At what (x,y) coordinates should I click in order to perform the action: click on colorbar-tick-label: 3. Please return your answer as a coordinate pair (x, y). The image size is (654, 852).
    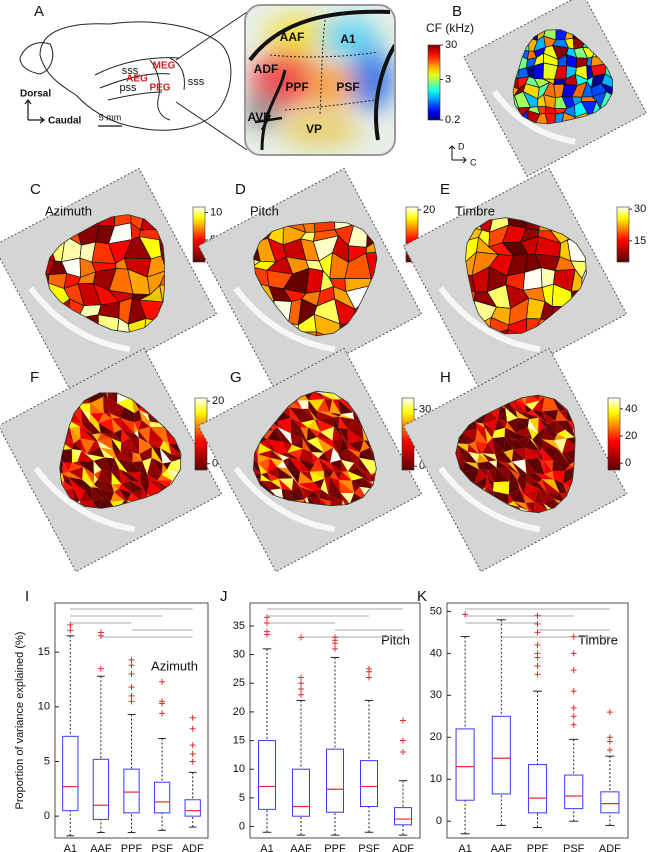
    Looking at the image, I should click on (448, 79).